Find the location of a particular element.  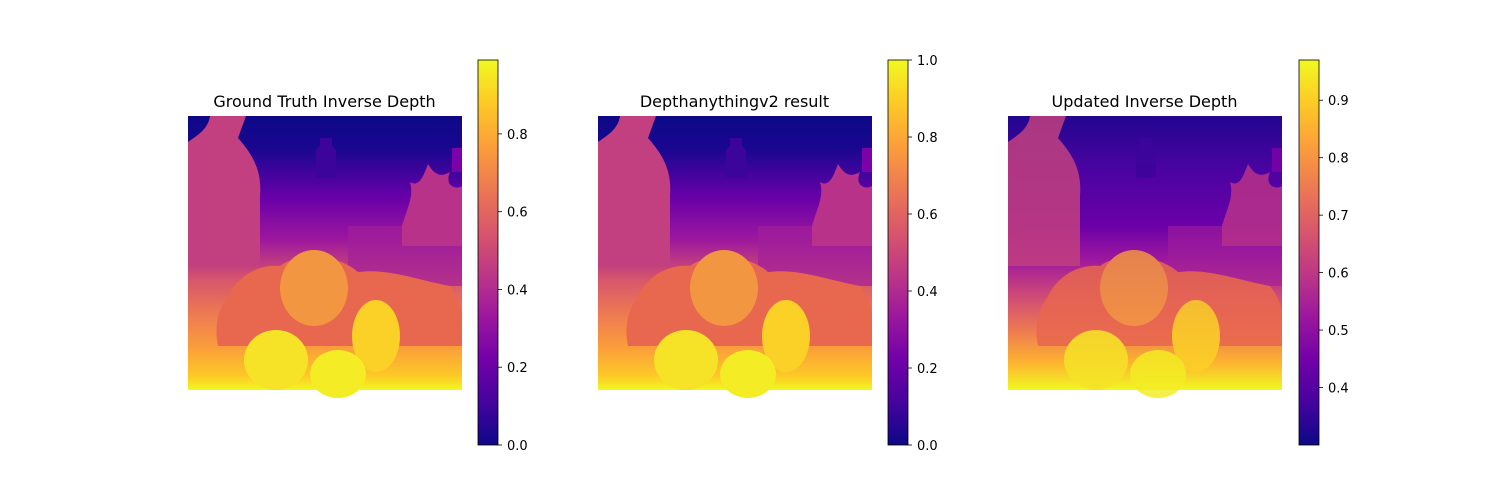

panel-title: Updated Inverse Depth is located at coordinates (1145, 101).